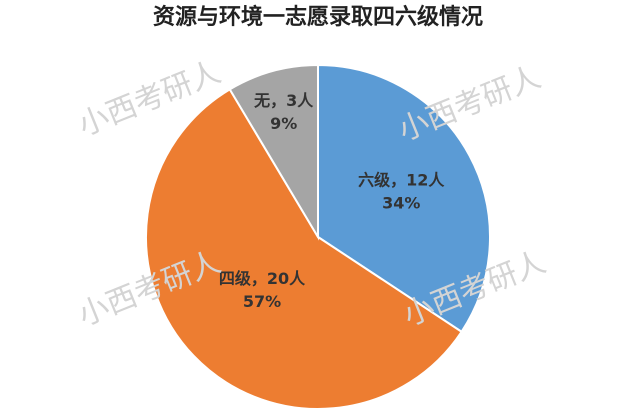 The height and width of the screenshot is (416, 635). Describe the element at coordinates (283, 100) in the screenshot. I see `data-label: 无，3人` at that location.